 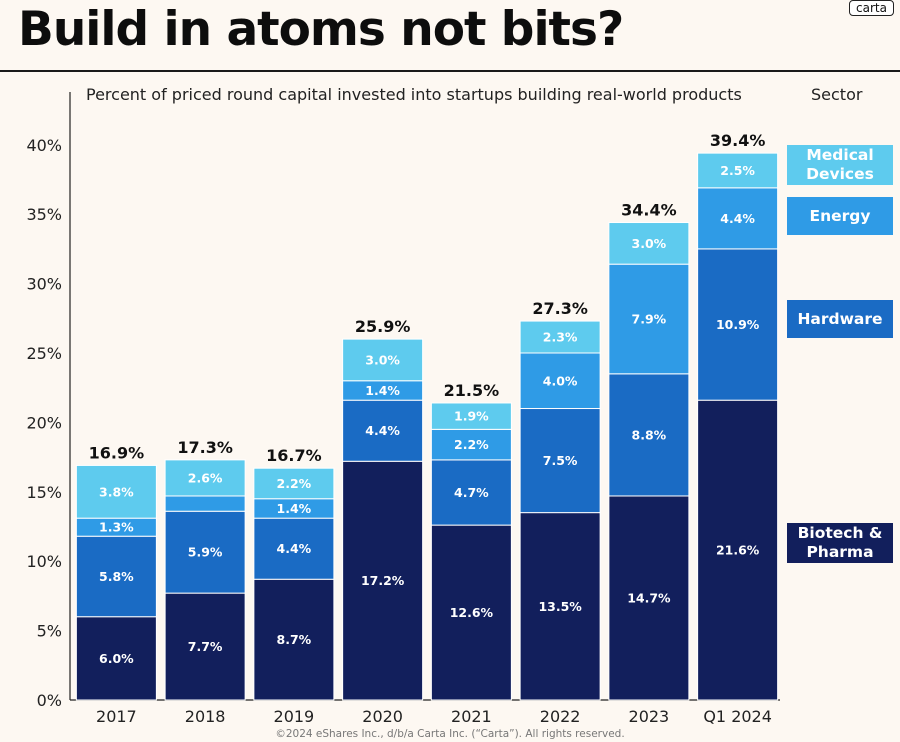 I want to click on x-tick-label: Q1 2024, so click(x=737, y=716).